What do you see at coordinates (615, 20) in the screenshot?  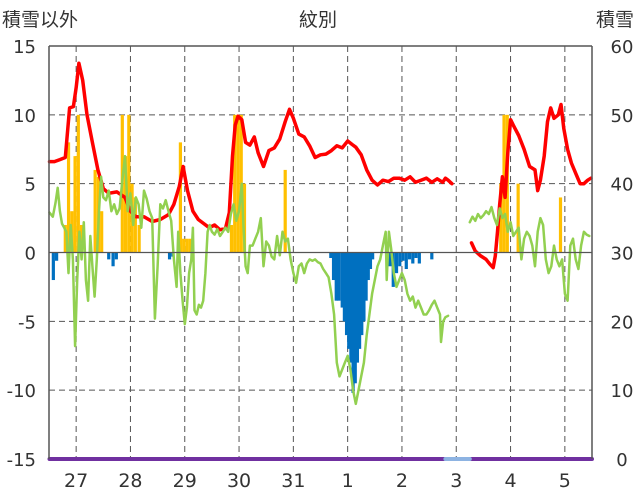 I see `right-axis-title: 積雪` at bounding box center [615, 20].